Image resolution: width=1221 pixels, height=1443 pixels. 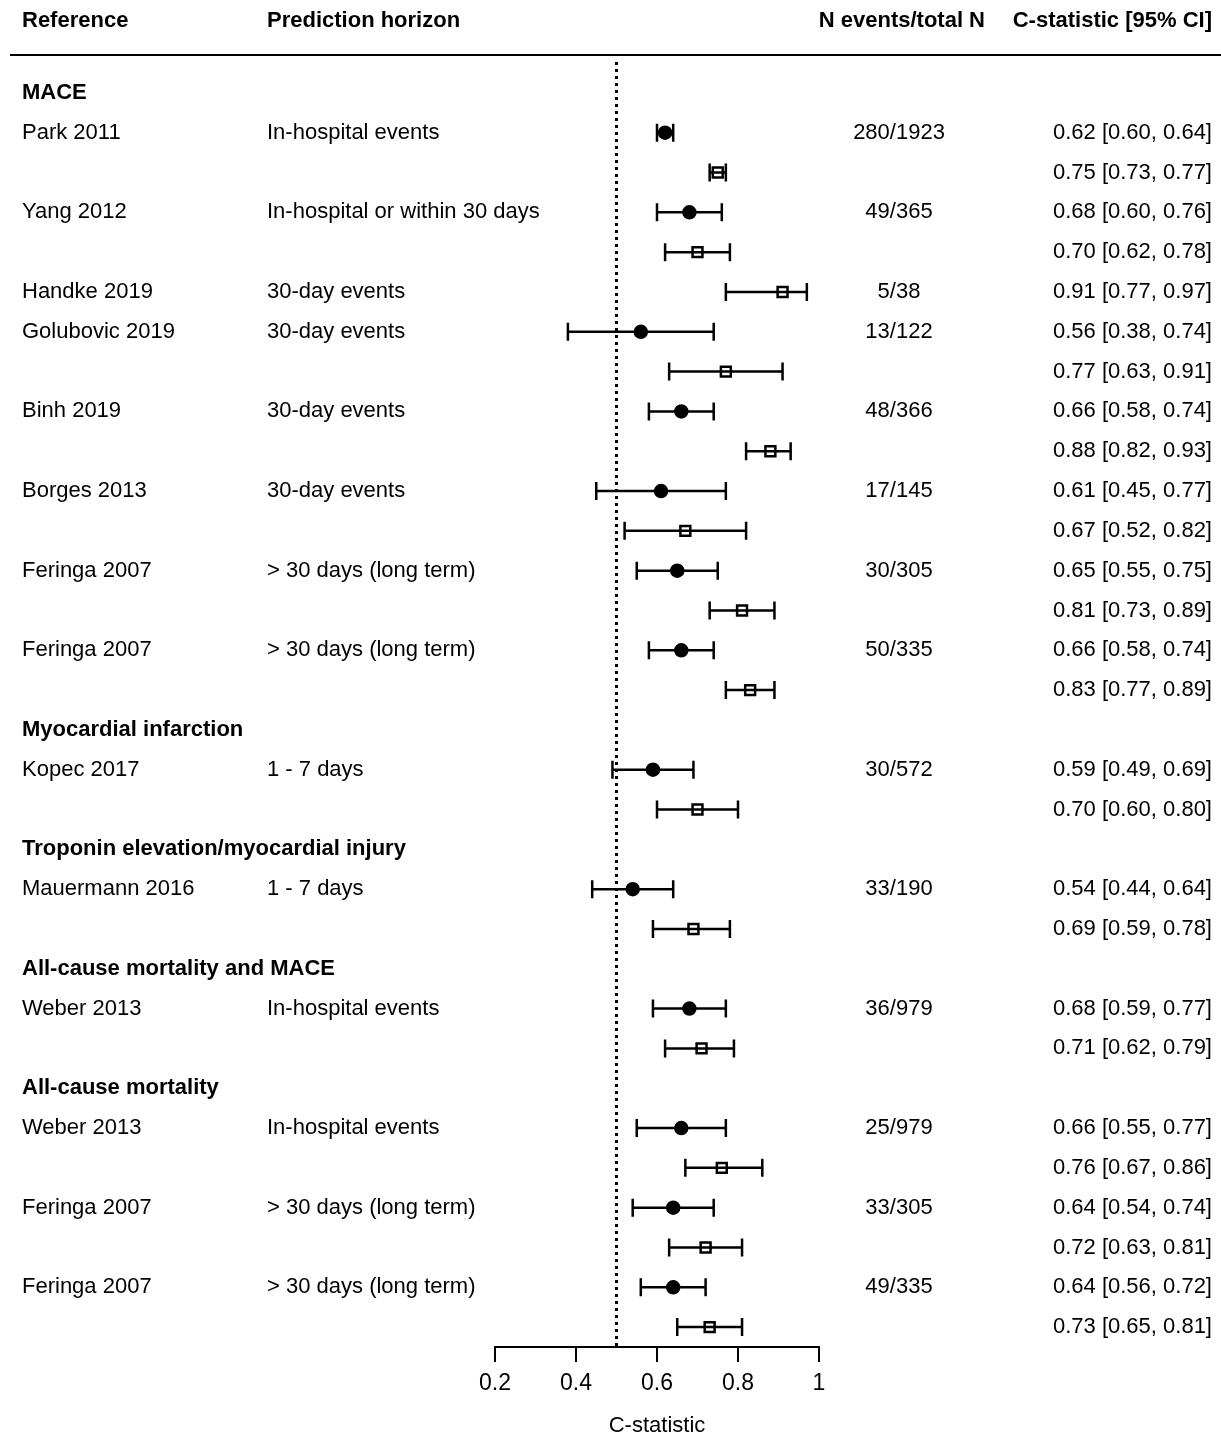 I want to click on text: 50/335, so click(x=899, y=649).